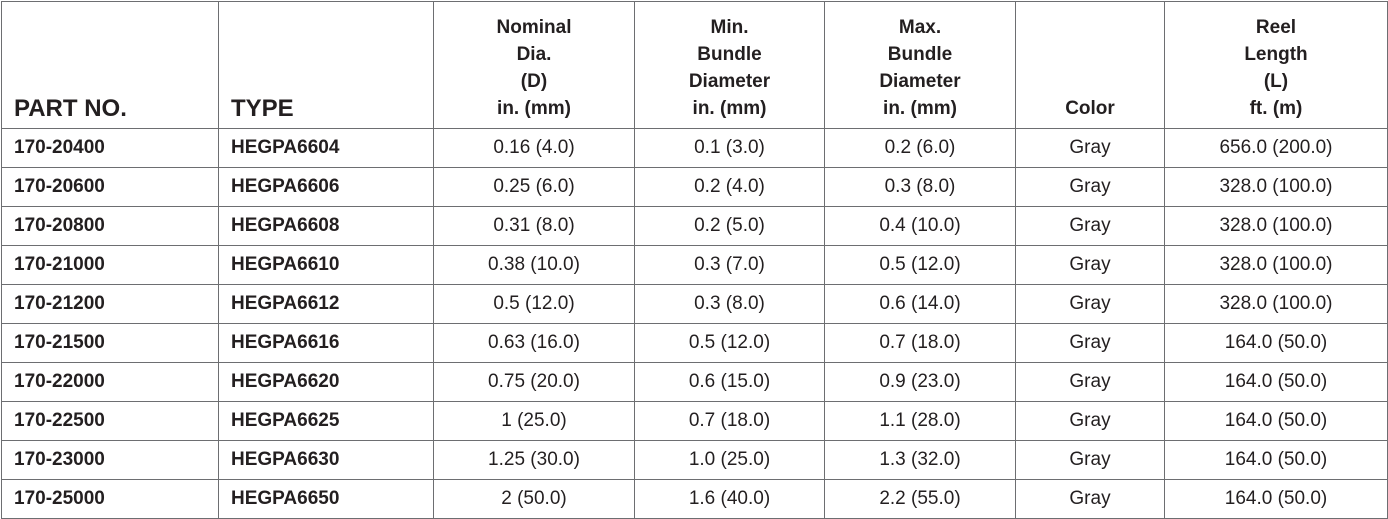 This screenshot has height=519, width=1388. Describe the element at coordinates (729, 187) in the screenshot. I see `cell-min-bundle: 0.2 (4.0)` at that location.